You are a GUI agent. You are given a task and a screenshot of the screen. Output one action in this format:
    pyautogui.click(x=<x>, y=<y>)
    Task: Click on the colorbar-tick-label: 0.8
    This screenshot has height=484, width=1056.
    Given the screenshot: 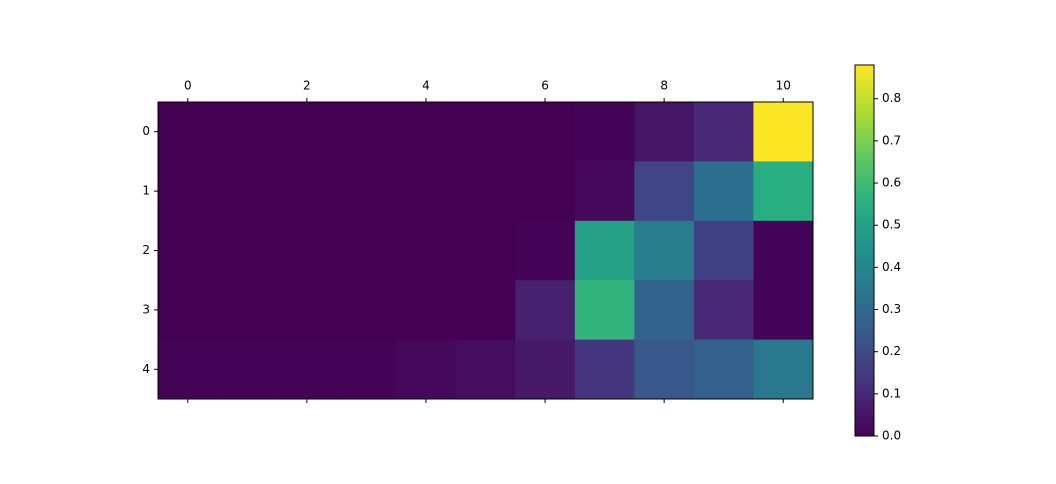 What is the action you would take?
    pyautogui.click(x=891, y=98)
    